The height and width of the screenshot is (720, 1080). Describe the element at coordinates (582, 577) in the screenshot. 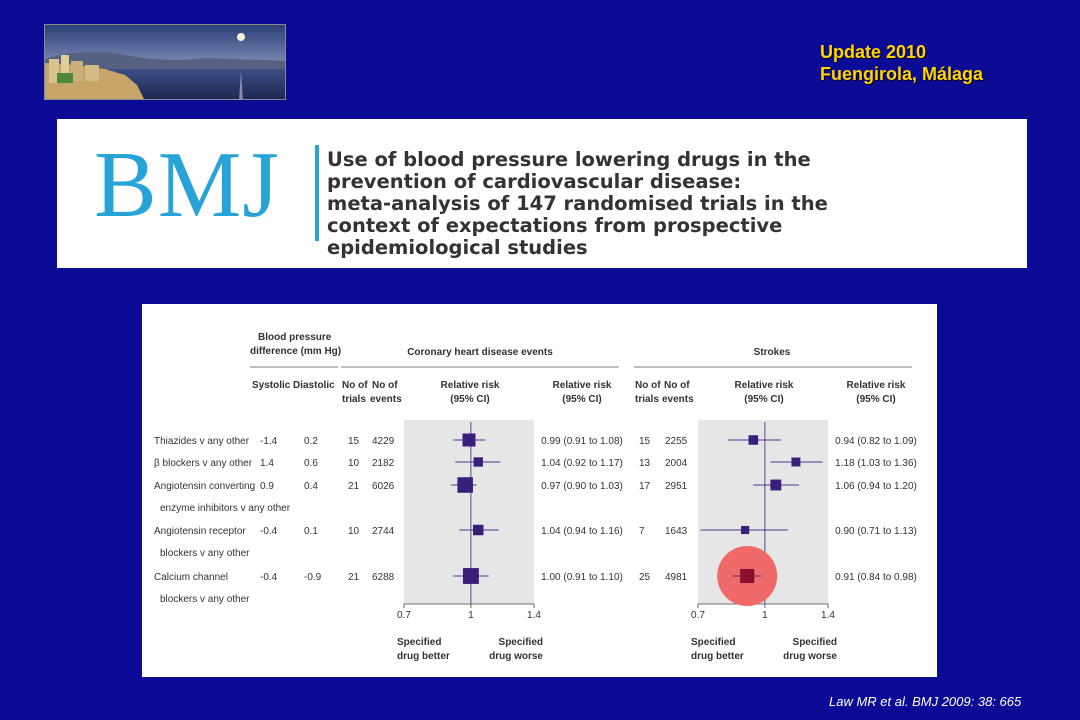

I see `chd-rr-text: 1.00 (0.91 to 1.10)` at that location.